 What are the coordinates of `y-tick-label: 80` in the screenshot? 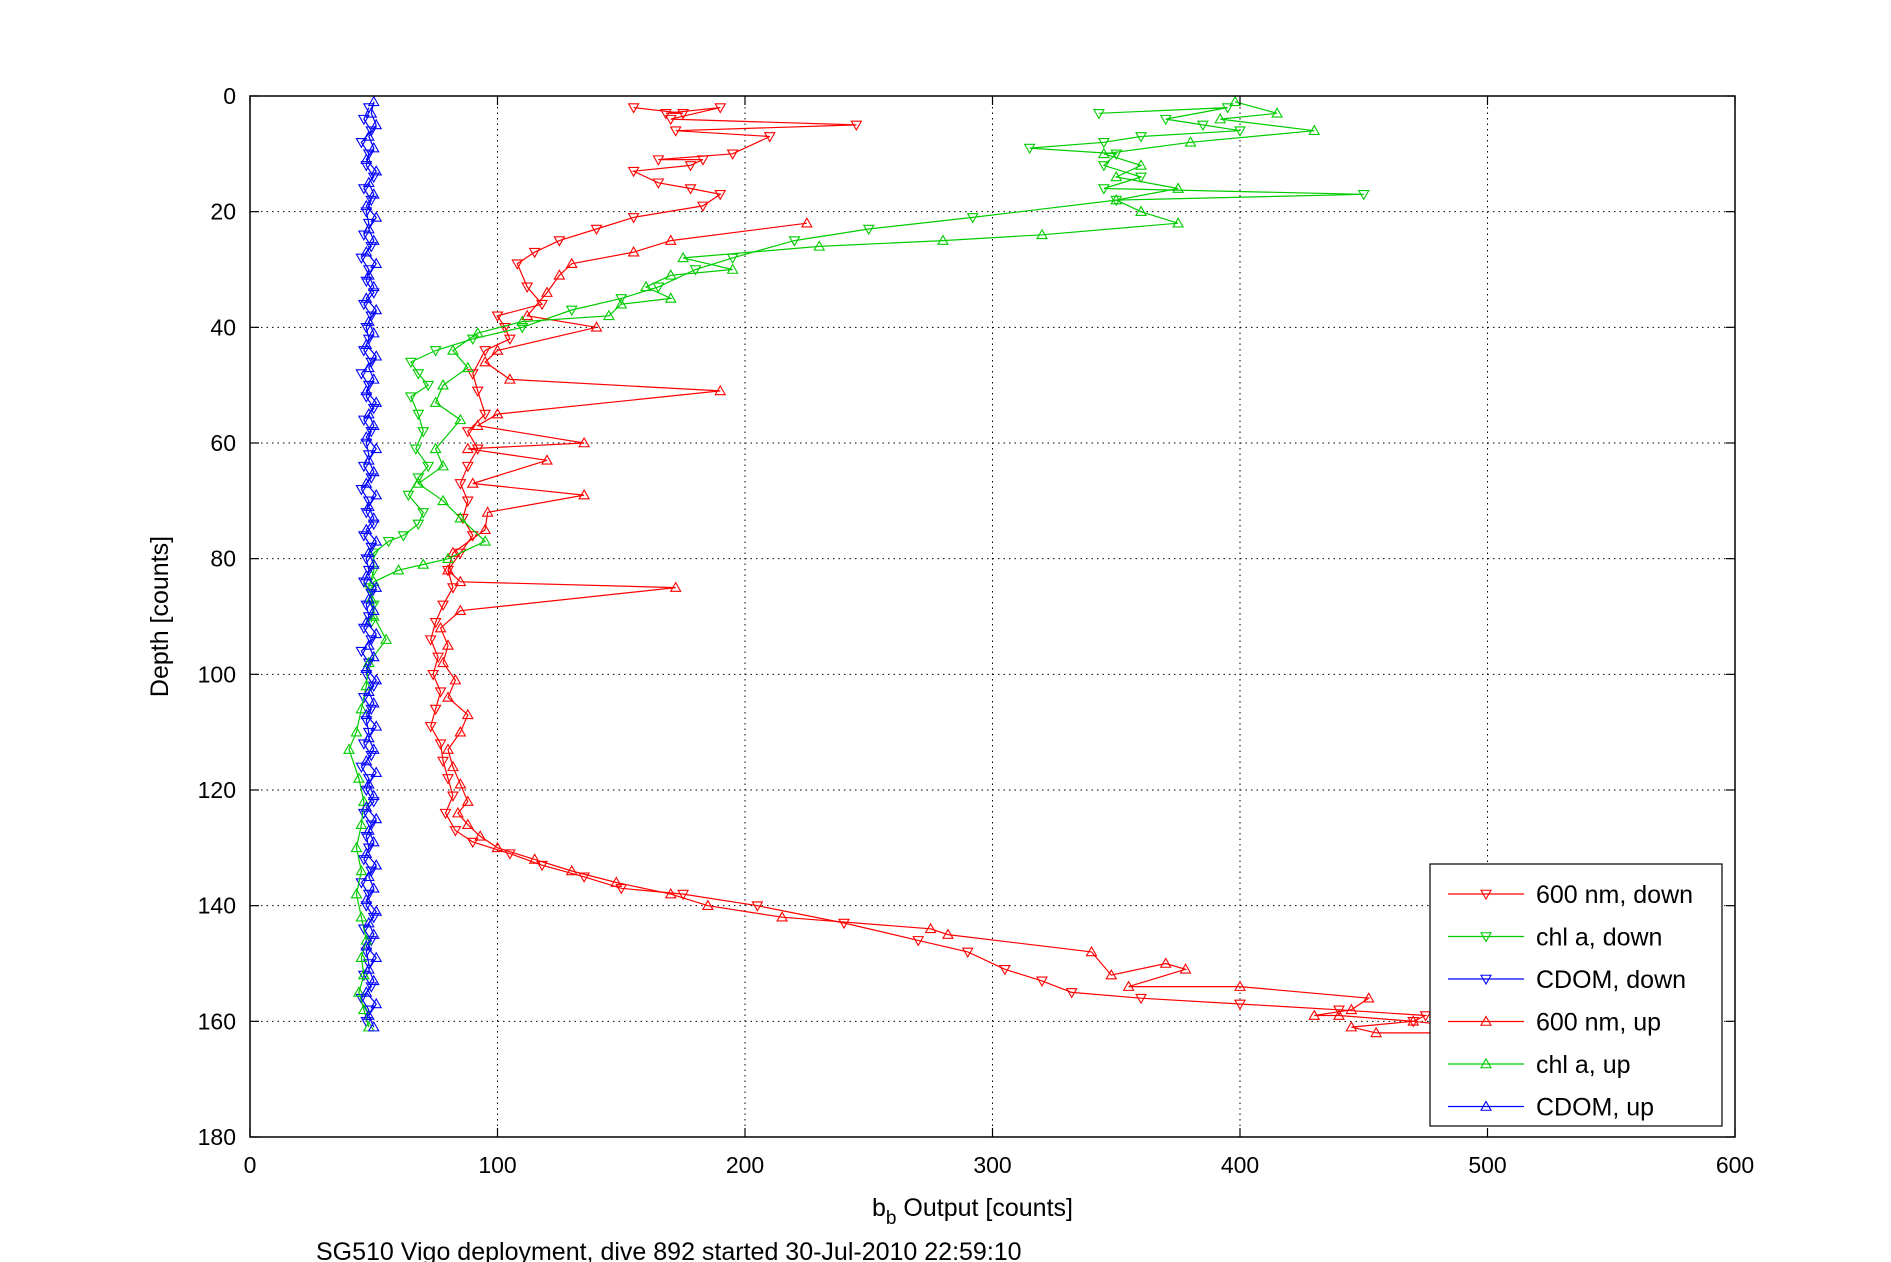 It's located at (223, 559).